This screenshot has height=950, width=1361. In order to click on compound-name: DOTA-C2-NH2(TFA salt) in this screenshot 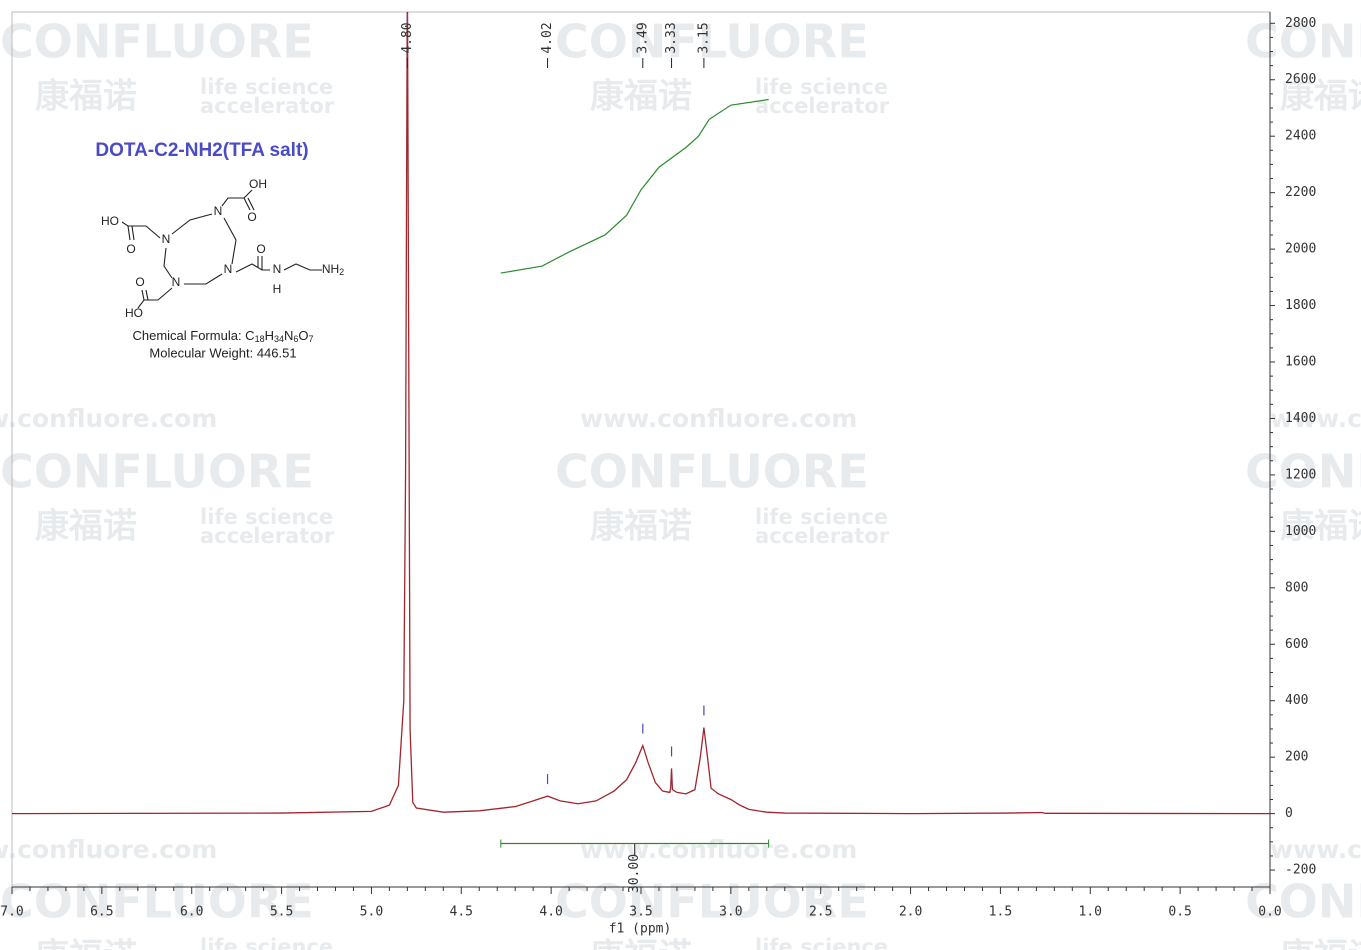, I will do `click(201, 150)`.